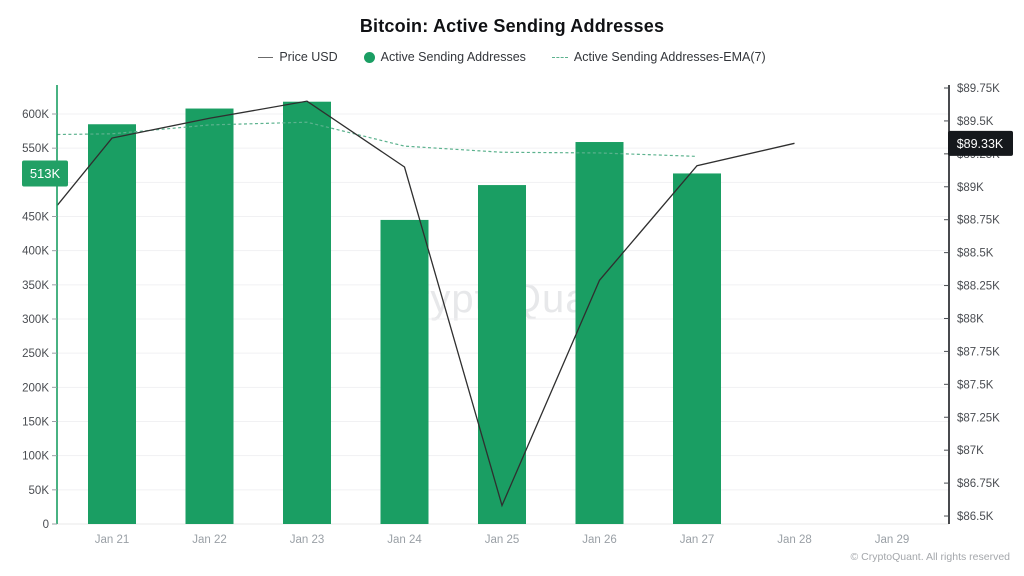  I want to click on right-axis-tick-label: $88K, so click(970, 319).